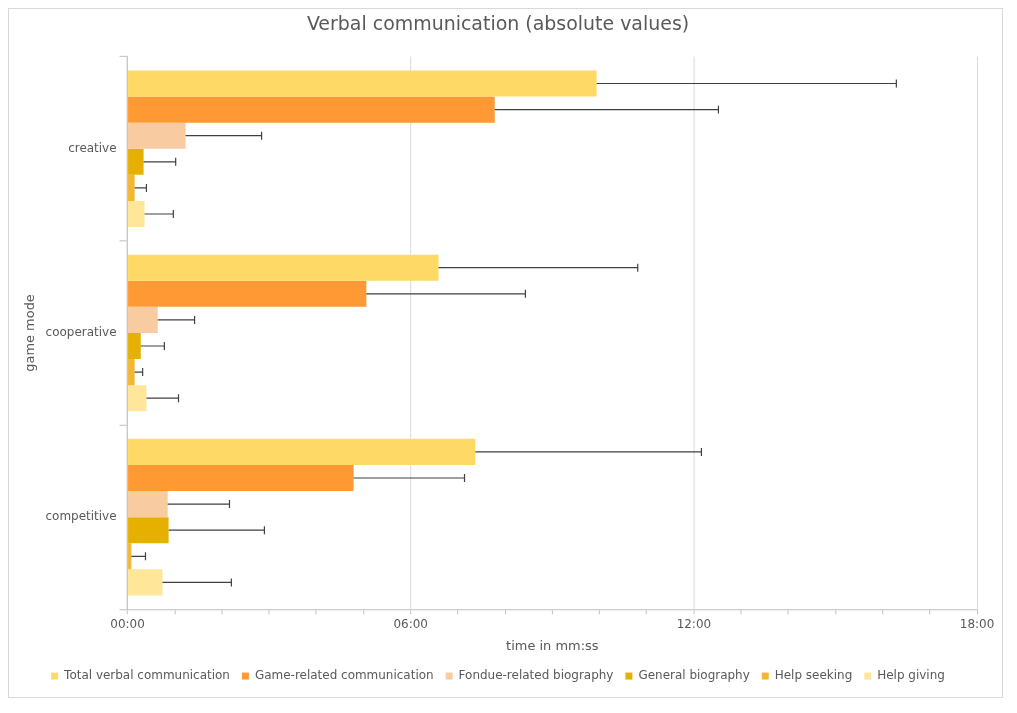  Describe the element at coordinates (977, 623) in the screenshot. I see `x-tick-label: 18:00` at that location.